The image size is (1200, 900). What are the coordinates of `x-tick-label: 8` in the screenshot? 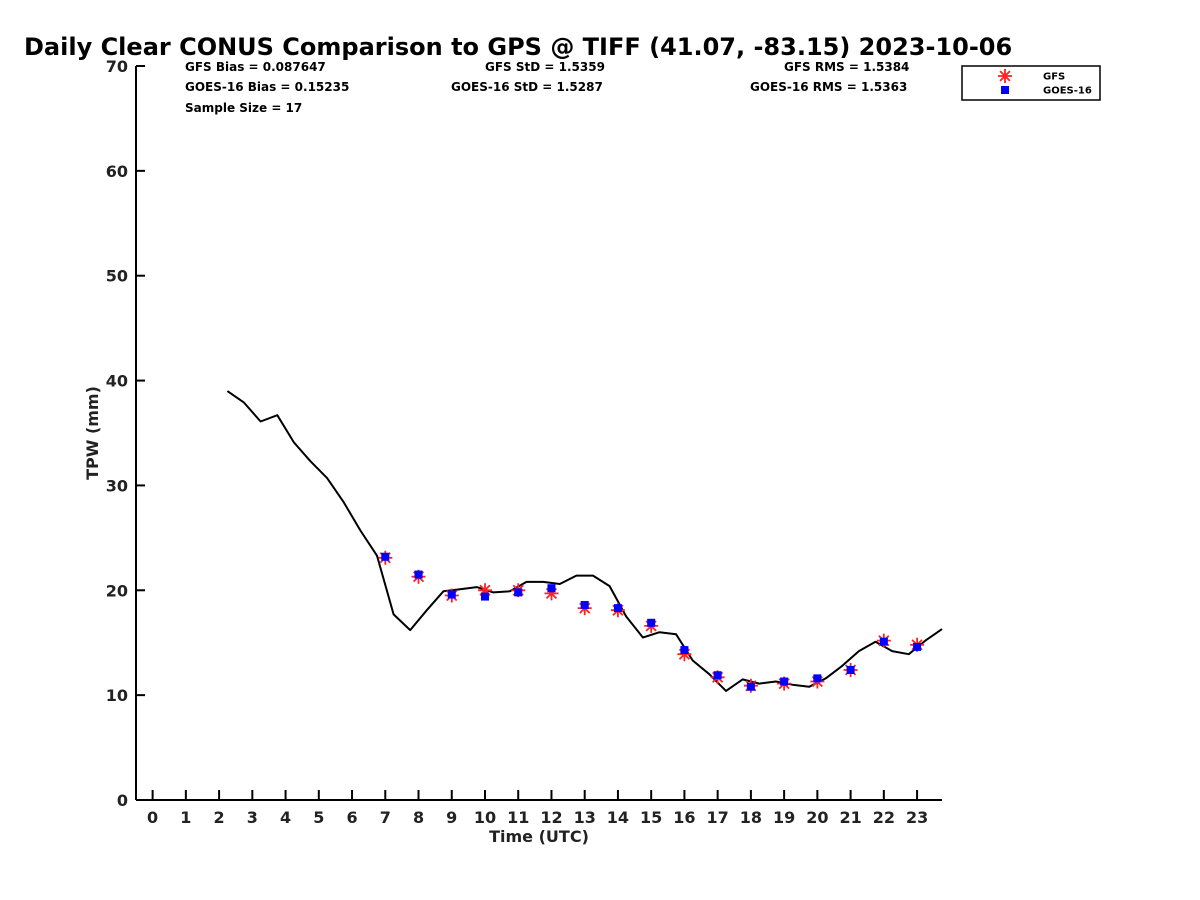 It's located at (418, 817).